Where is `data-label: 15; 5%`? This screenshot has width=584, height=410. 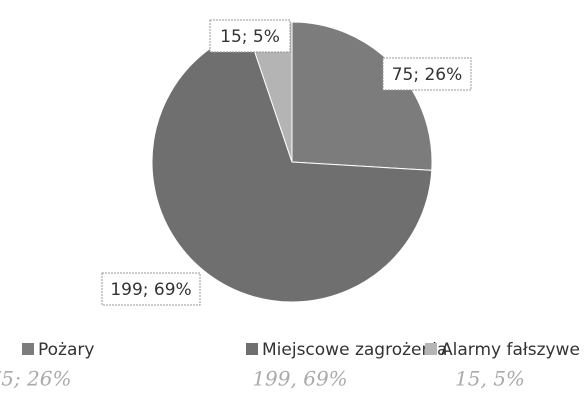
data-label: 15; 5% is located at coordinates (250, 37).